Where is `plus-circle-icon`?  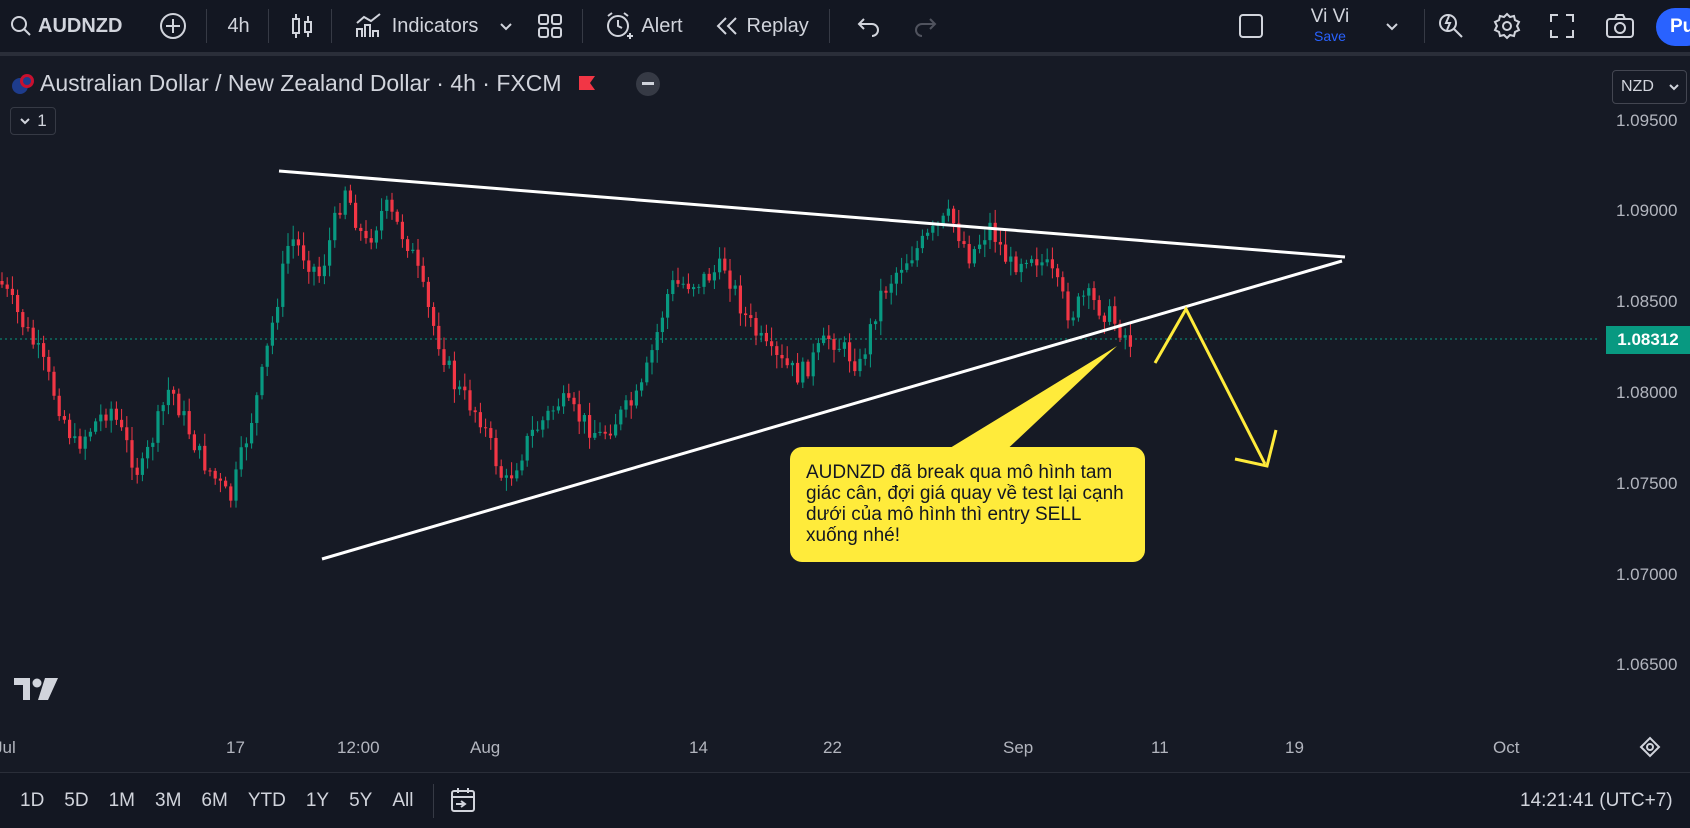 plus-circle-icon is located at coordinates (173, 26).